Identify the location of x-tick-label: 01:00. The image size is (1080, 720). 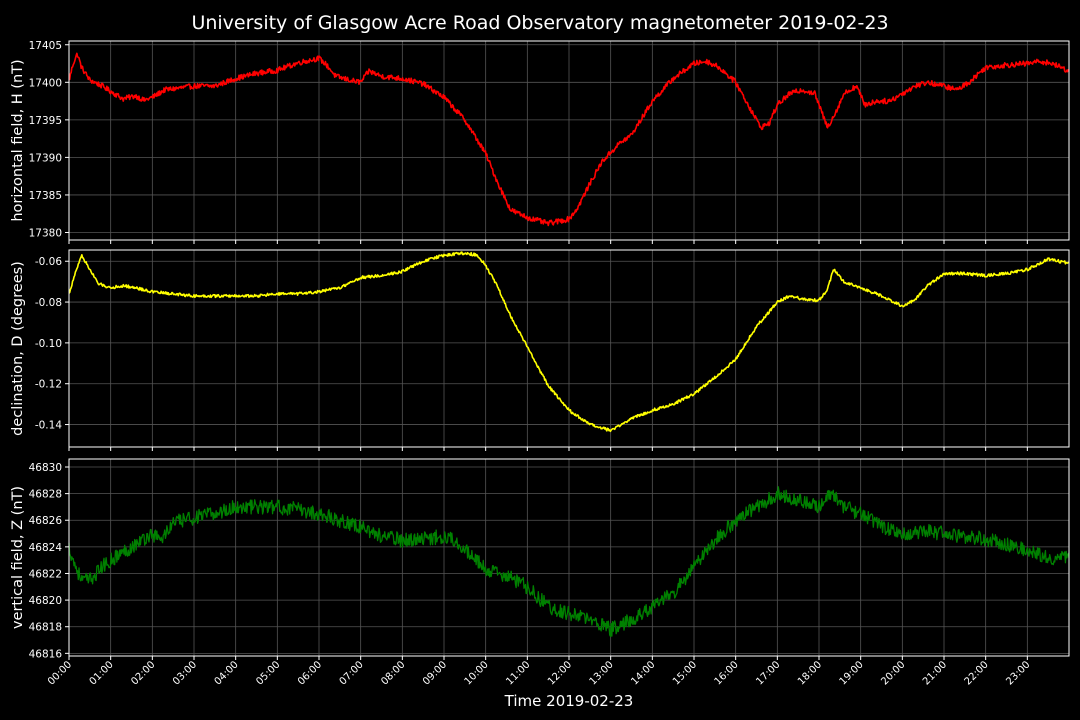
(102, 673).